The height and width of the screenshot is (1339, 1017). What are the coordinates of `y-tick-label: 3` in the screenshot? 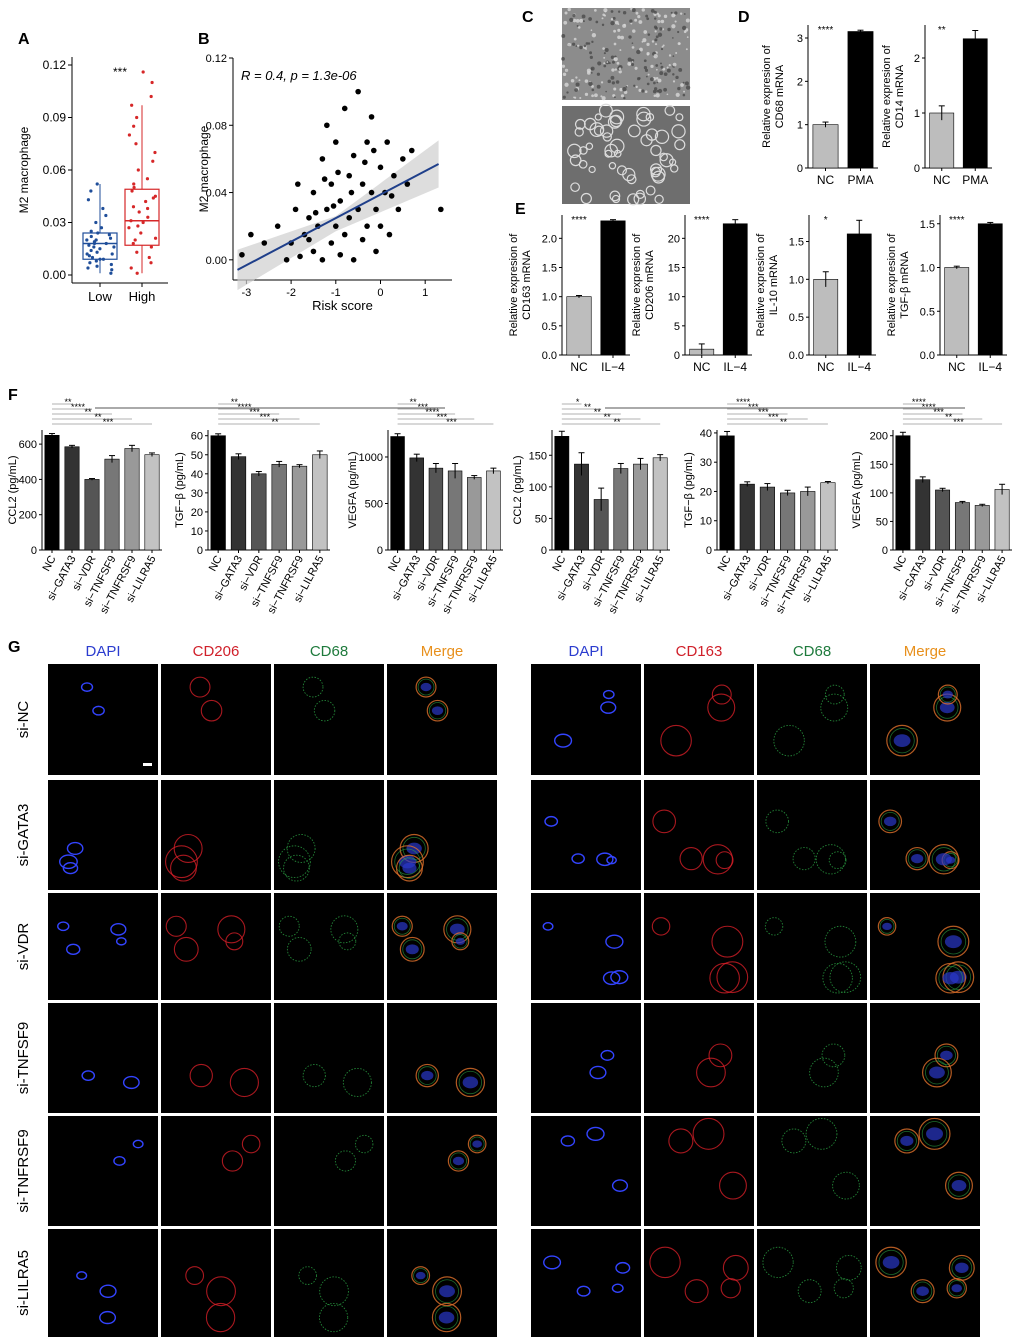 It's located at (800, 39).